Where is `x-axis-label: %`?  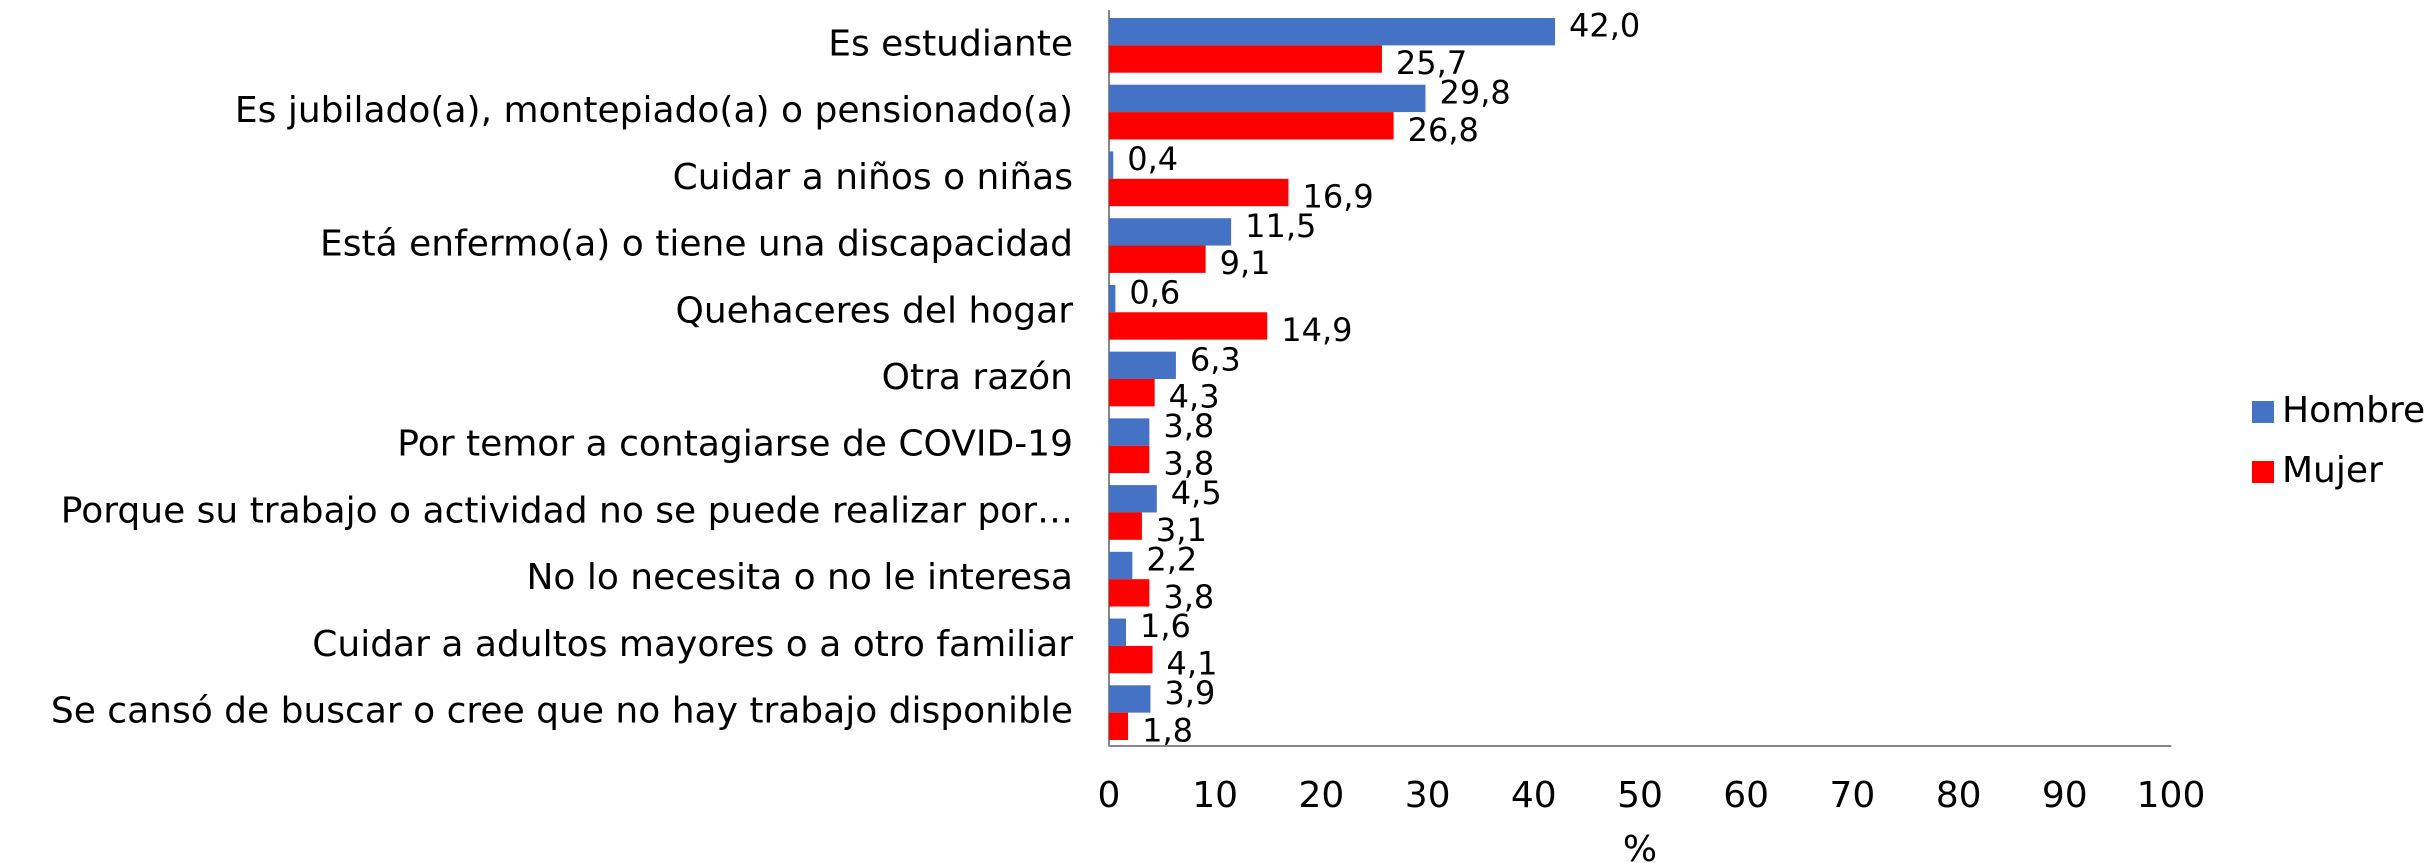
x-axis-label: % is located at coordinates (1640, 846).